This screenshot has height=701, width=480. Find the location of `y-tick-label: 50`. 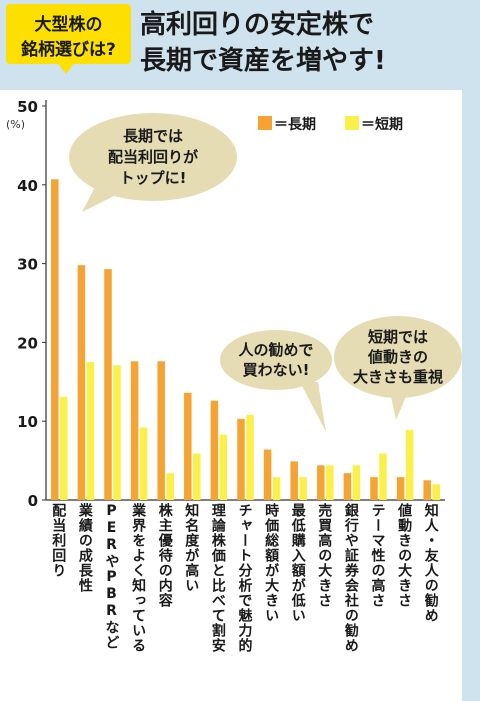

y-tick-label: 50 is located at coordinates (27, 107).